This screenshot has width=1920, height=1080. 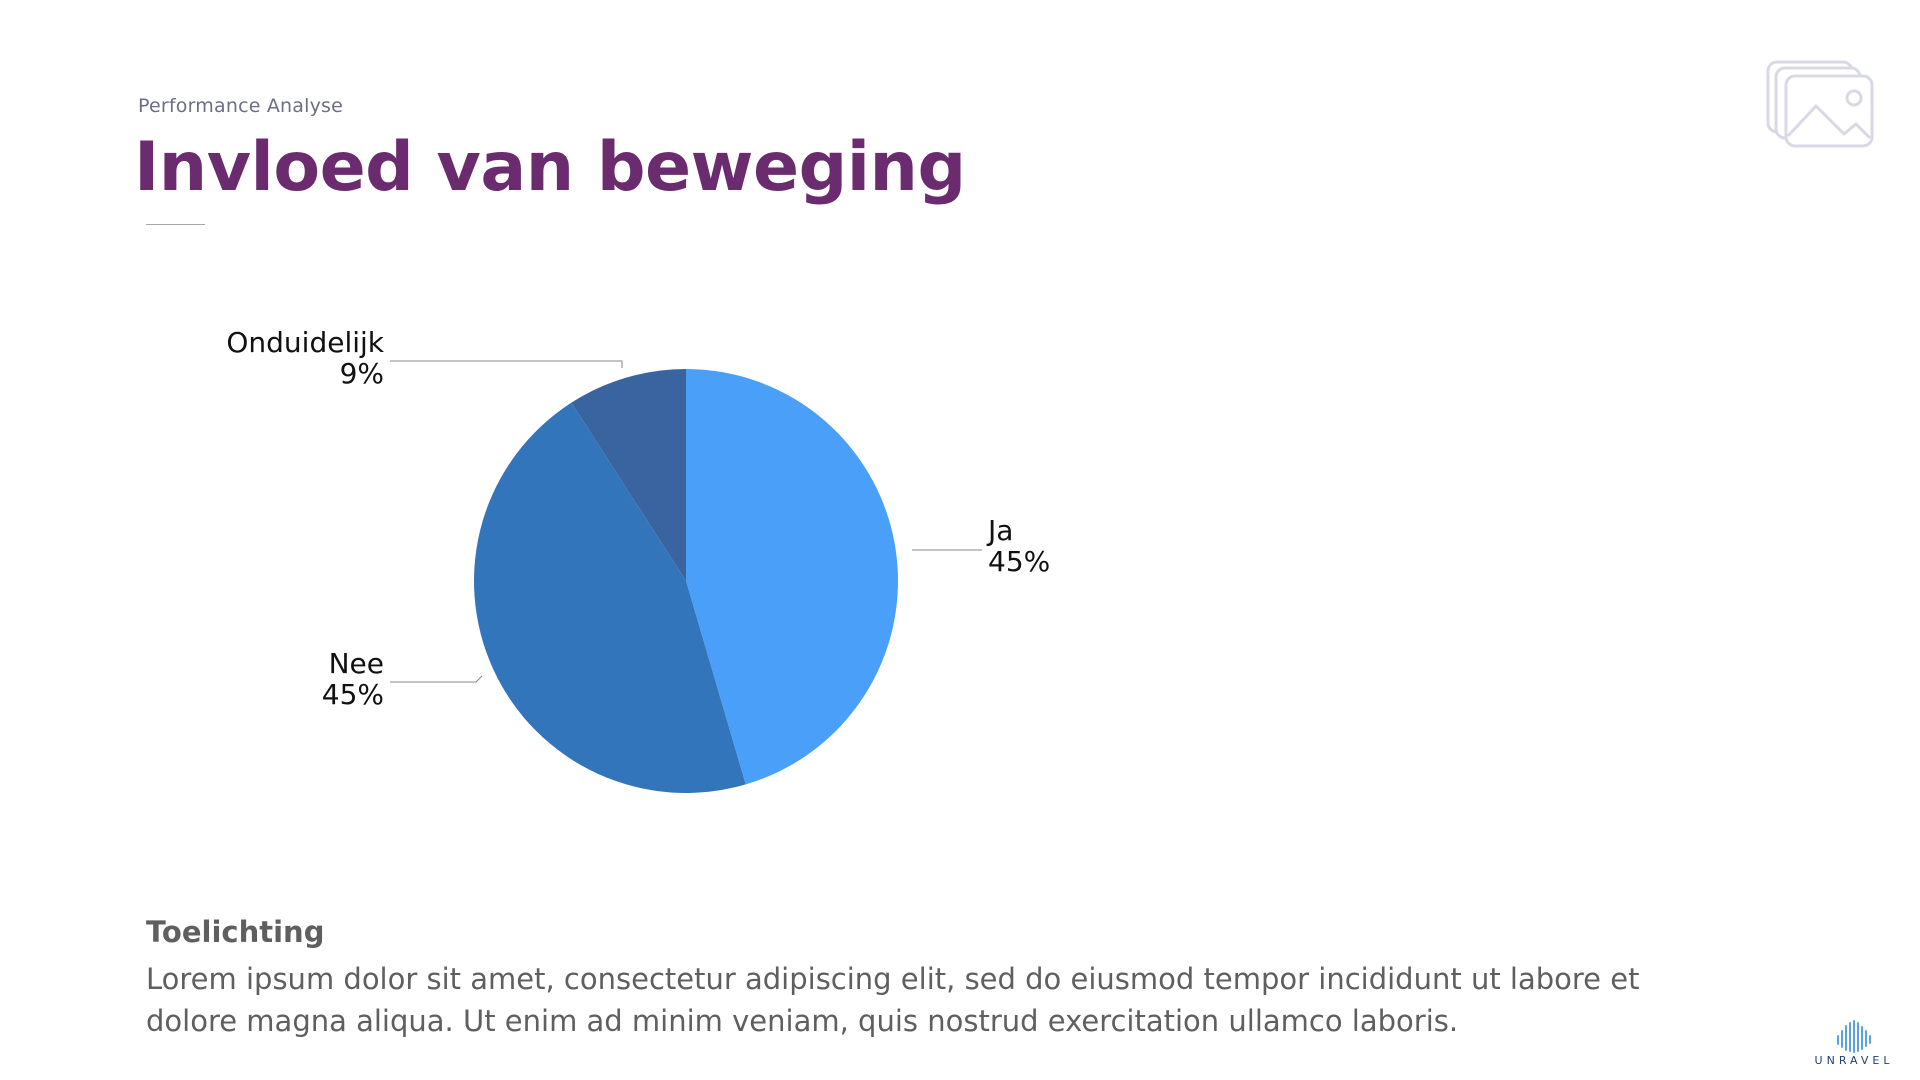 What do you see at coordinates (506, 364) in the screenshot?
I see `leader-line-onduidelijk` at bounding box center [506, 364].